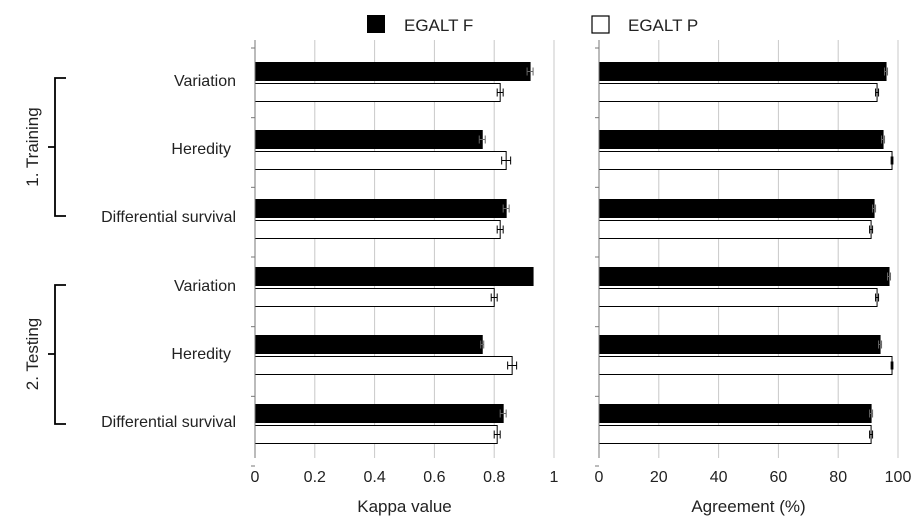 The width and height of the screenshot is (918, 519). I want to click on x-axis-label-agreement: Agreement (%), so click(748, 506).